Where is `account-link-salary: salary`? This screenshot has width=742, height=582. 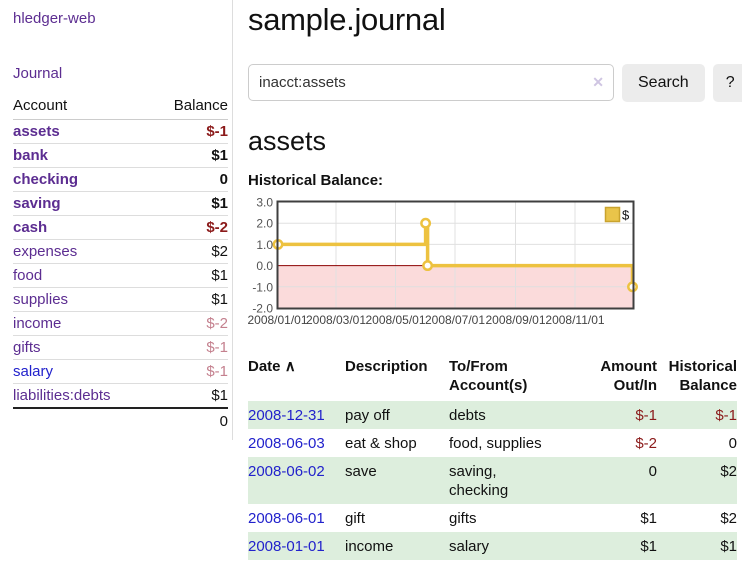 account-link-salary: salary is located at coordinates (33, 371).